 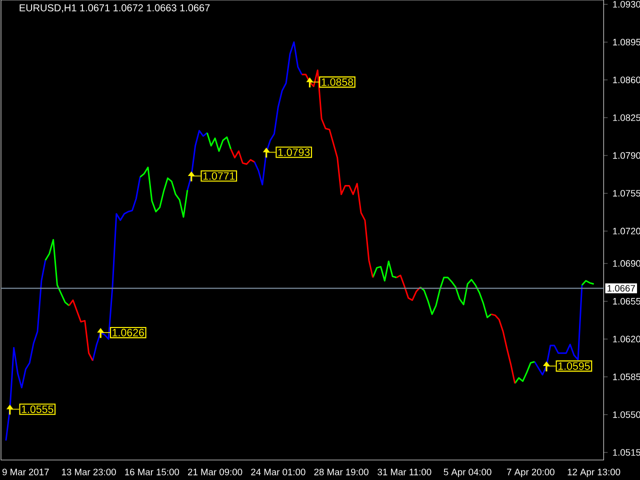 I want to click on x-tick-label: 13 Mar 23:00, so click(x=89, y=472).